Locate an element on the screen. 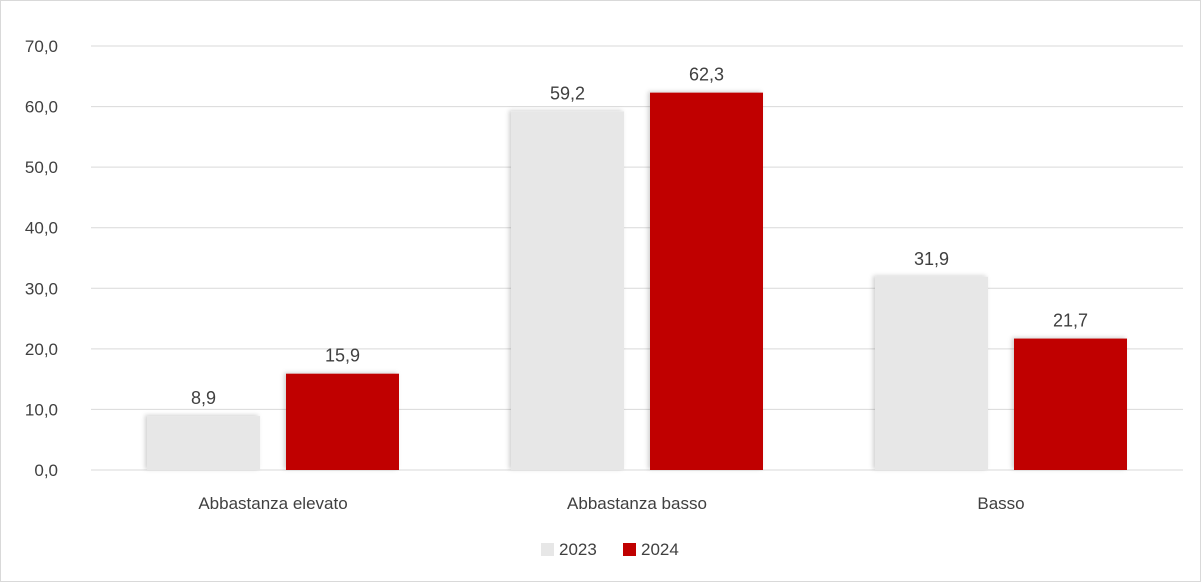  legend: 2023 2024 is located at coordinates (610, 549).